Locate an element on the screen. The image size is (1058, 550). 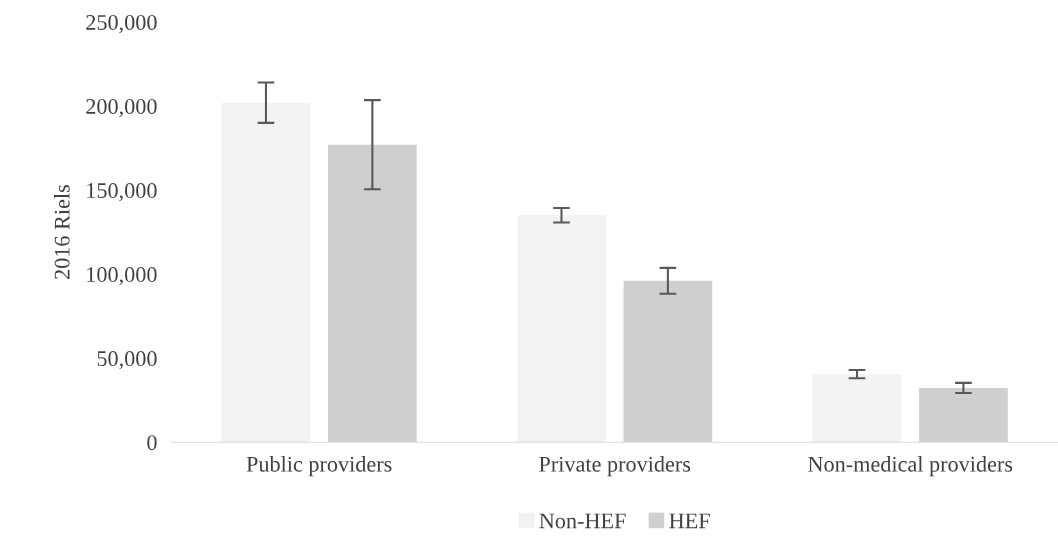
y-tick-label: 250,000 is located at coordinates (121, 24).